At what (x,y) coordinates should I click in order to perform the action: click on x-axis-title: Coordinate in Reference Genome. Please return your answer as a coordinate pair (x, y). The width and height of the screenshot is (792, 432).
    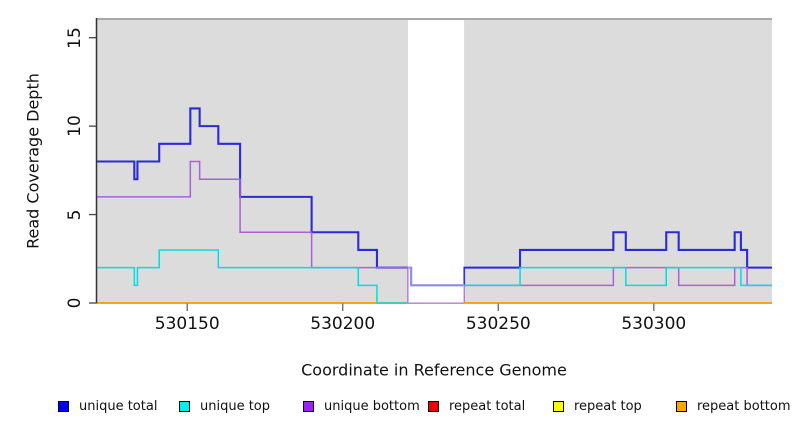
    Looking at the image, I should click on (434, 370).